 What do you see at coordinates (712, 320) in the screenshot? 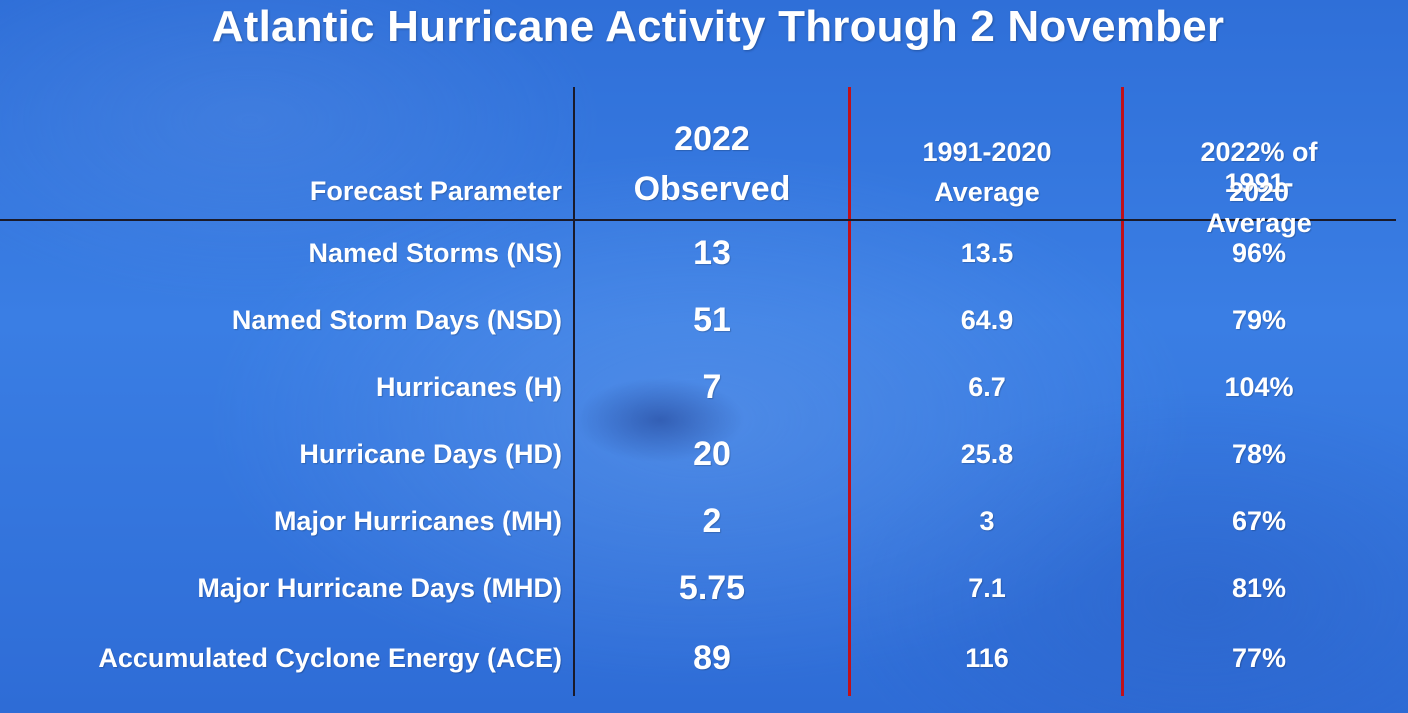
I see `cell-observed: 51` at bounding box center [712, 320].